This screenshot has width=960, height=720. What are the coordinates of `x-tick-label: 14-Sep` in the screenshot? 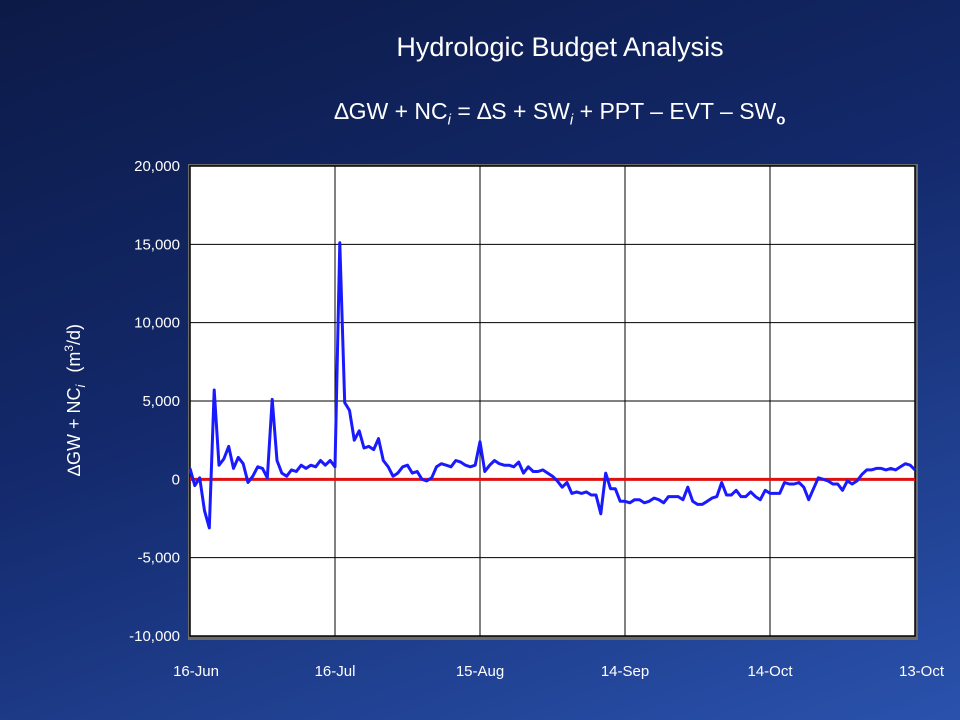 It's located at (625, 671).